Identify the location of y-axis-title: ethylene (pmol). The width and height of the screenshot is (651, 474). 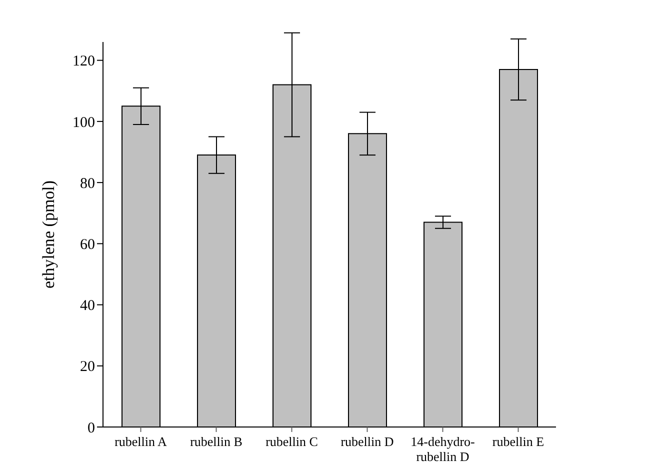
(48, 234).